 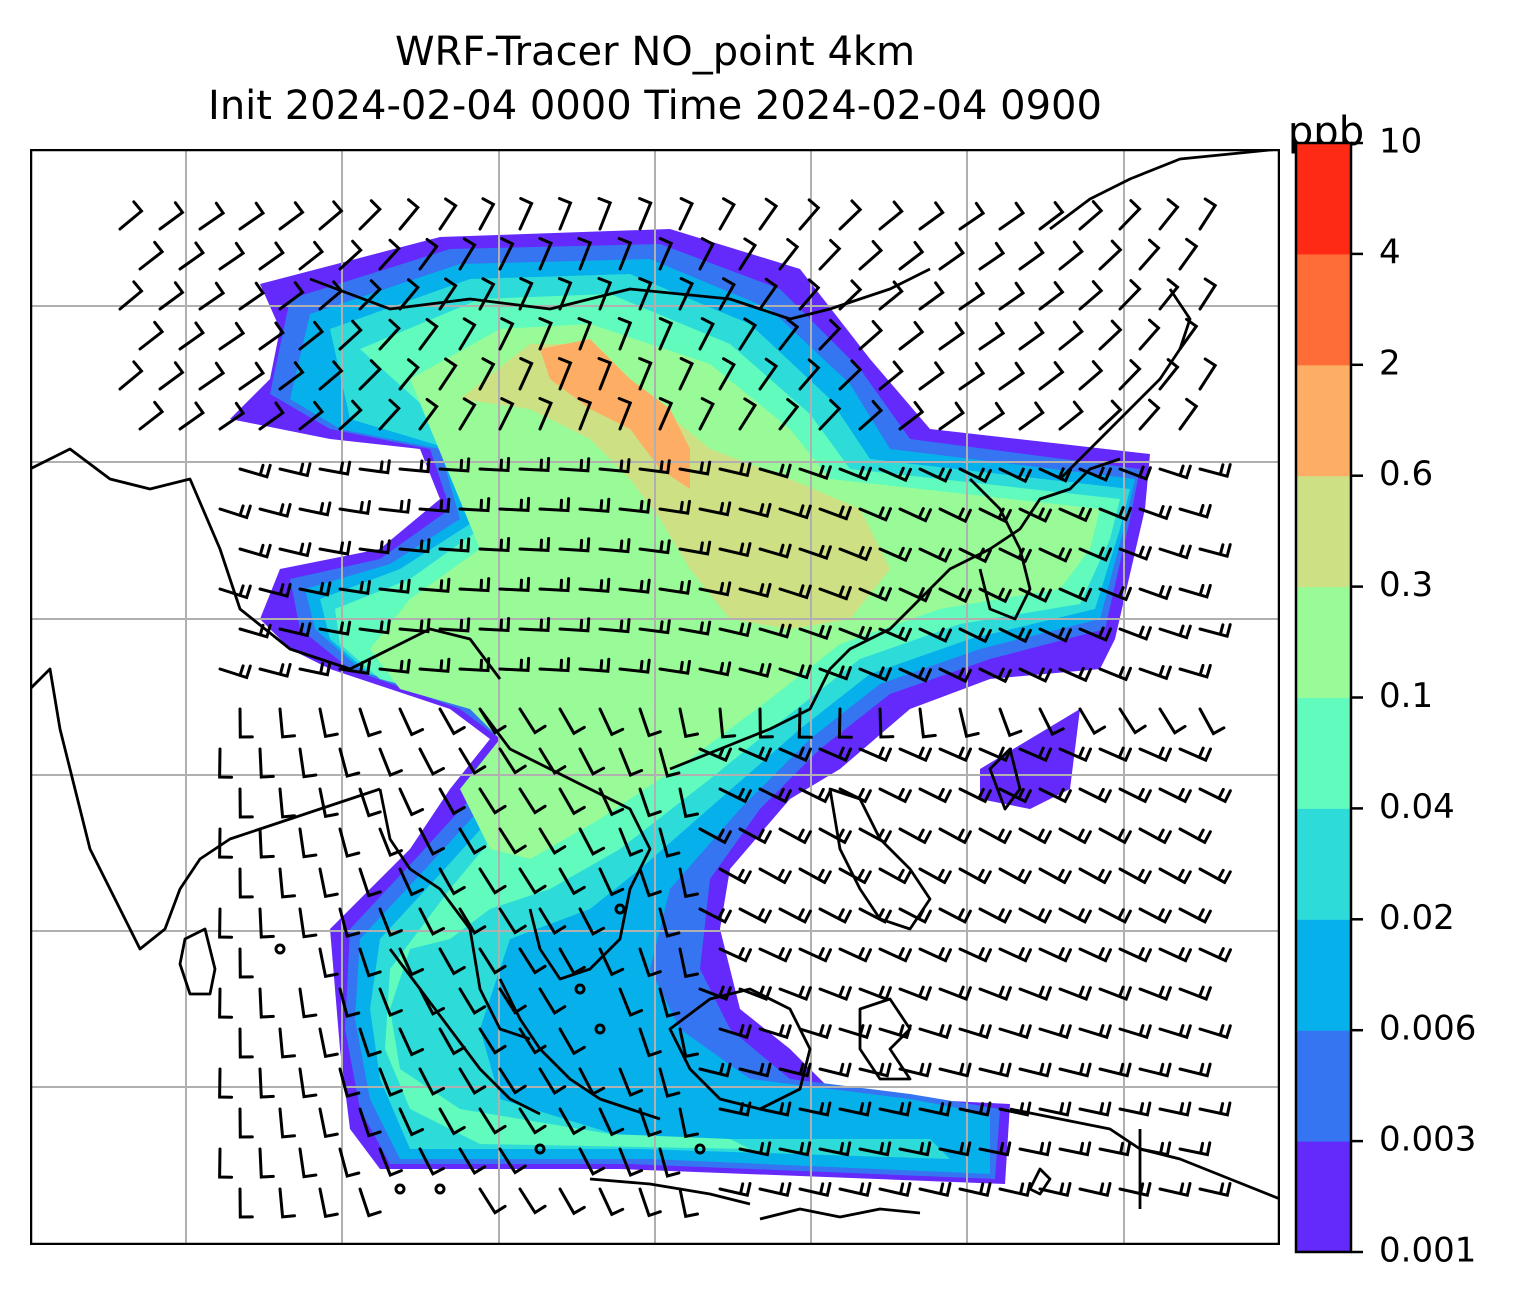 What do you see at coordinates (205, 809) in the screenshot?
I see `coast-india` at bounding box center [205, 809].